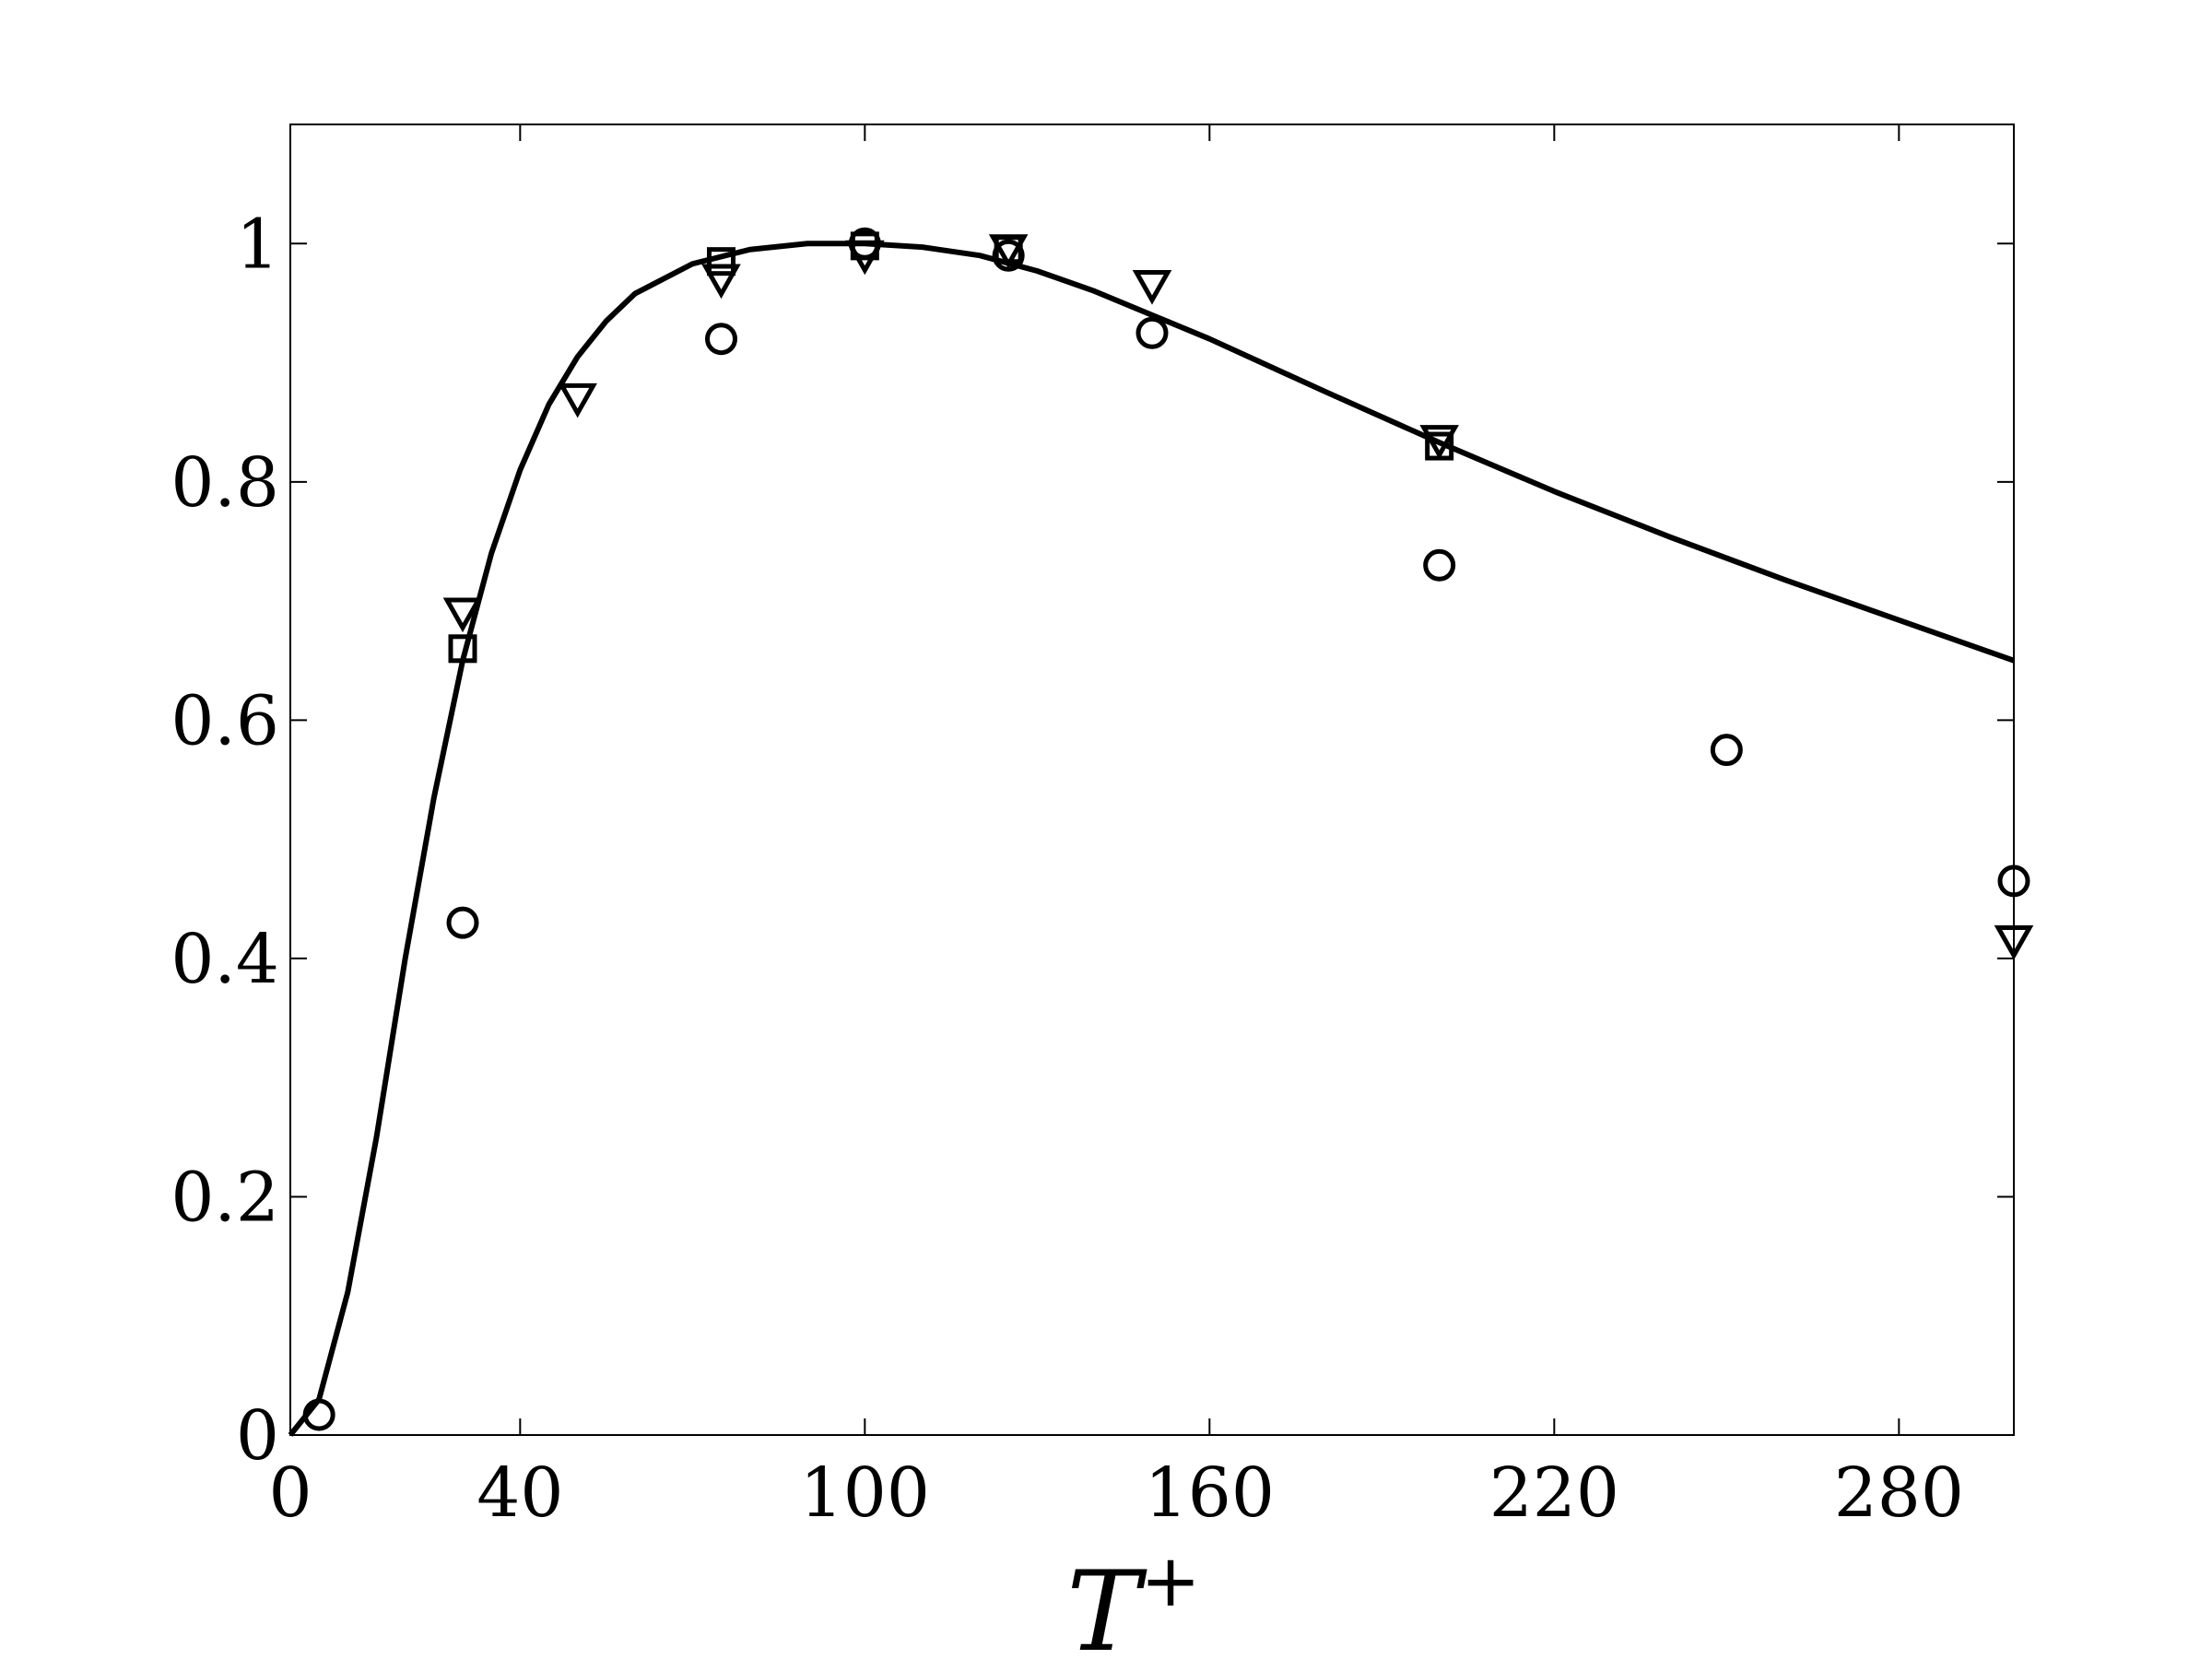 This screenshot has width=2212, height=1659. Describe the element at coordinates (225, 959) in the screenshot. I see `y-tick-label: 0.4` at that location.